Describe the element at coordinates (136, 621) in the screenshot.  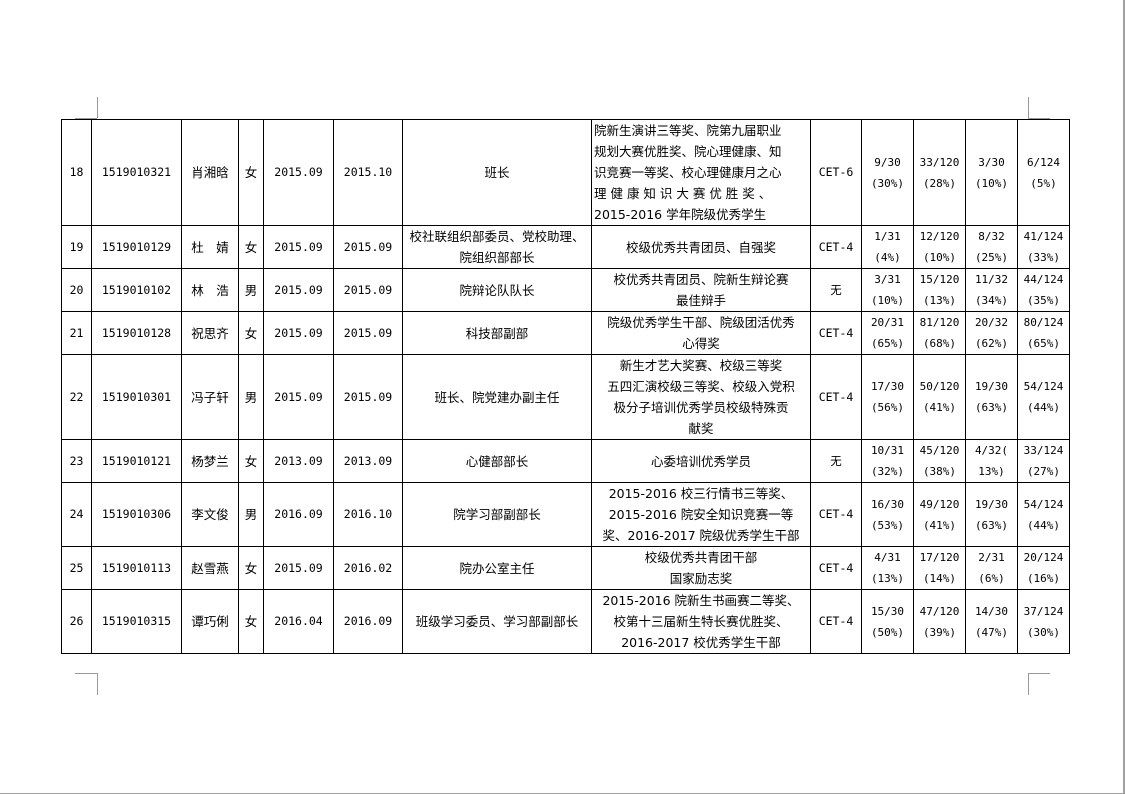
I see `student-id: 1519010315` at that location.